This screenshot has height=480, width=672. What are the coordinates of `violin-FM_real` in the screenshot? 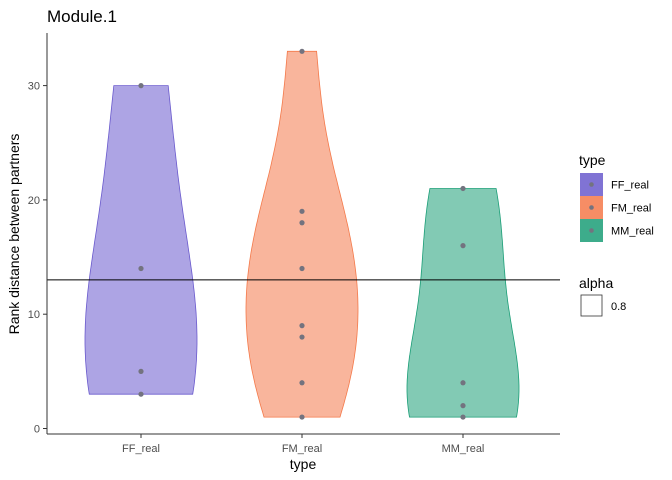 It's located at (302, 234).